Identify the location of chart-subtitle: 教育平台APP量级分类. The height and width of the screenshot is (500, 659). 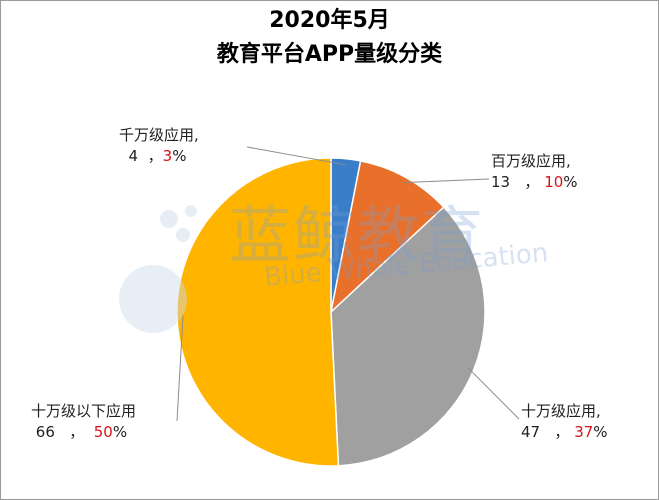
(329, 54).